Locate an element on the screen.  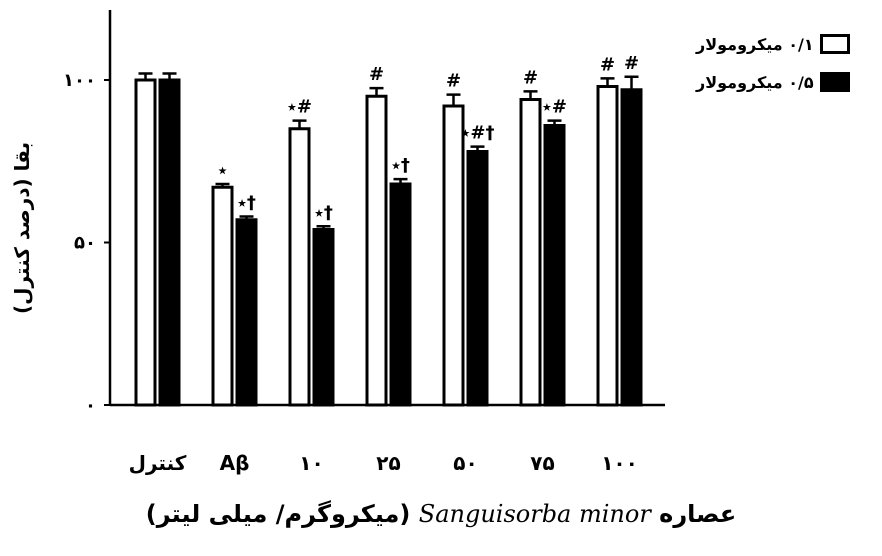
x-axis-label-prefix: عصاره is located at coordinates (698, 514).